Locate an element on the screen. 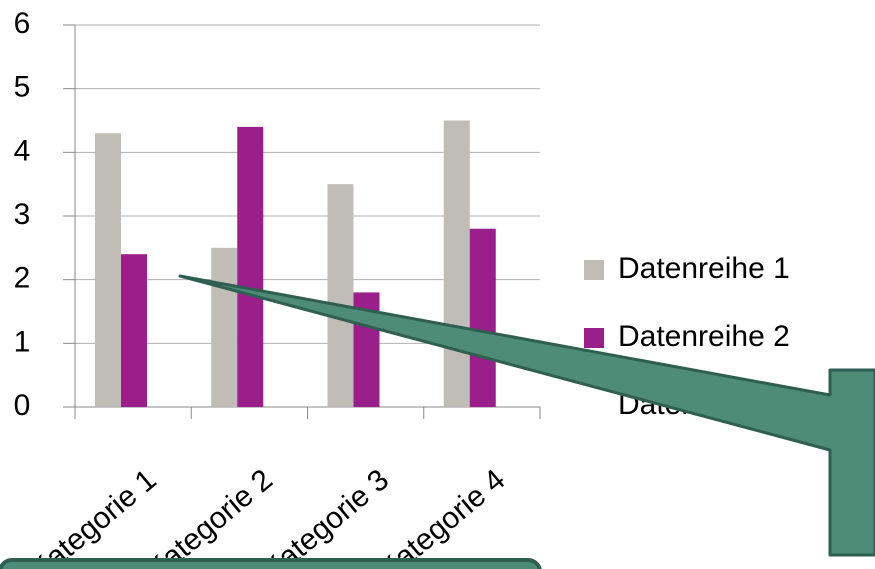 The image size is (875, 569). y-tick-label: 0 is located at coordinates (22, 405).